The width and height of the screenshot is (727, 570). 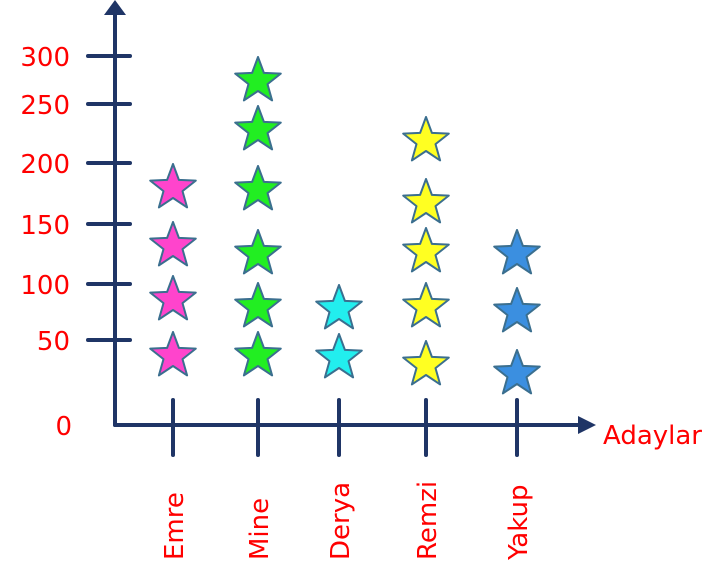 I want to click on y-tick-label: 300, so click(x=45, y=58).